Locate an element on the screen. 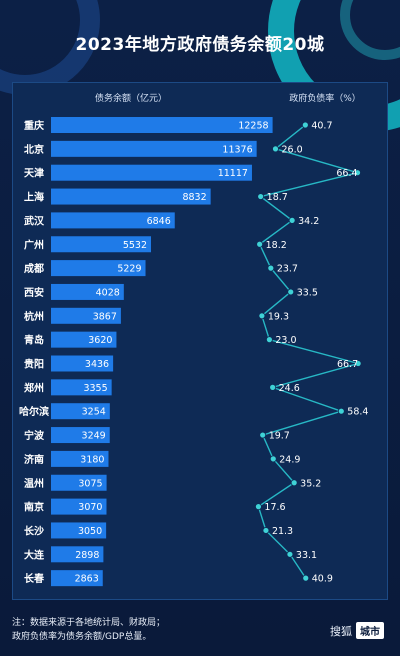  bar-value-label: 3075 is located at coordinates (90, 483).